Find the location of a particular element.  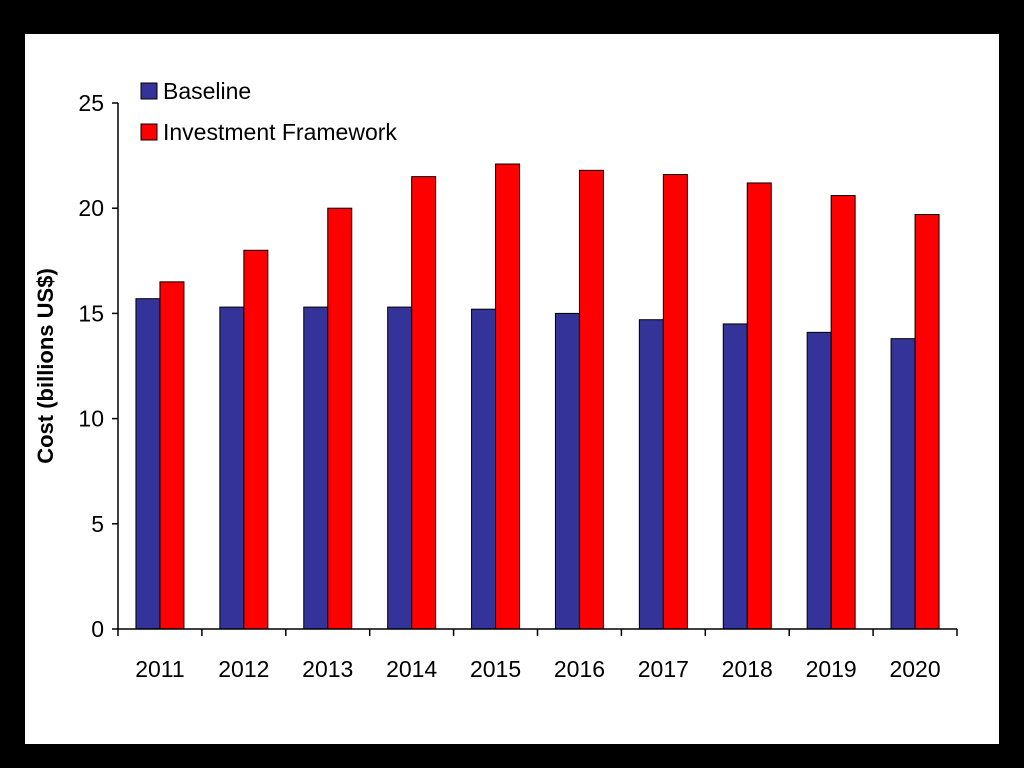

x-tick-label: 2019 is located at coordinates (831, 669).